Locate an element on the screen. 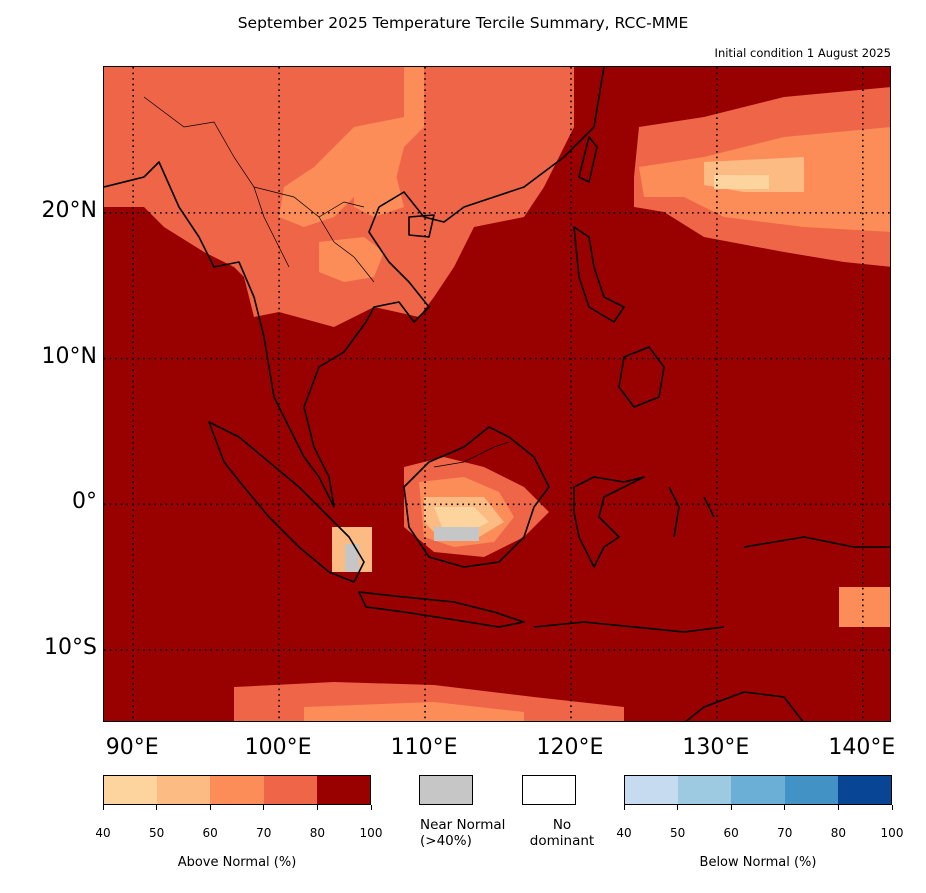  below-tick-label-5: 100 is located at coordinates (892, 833).